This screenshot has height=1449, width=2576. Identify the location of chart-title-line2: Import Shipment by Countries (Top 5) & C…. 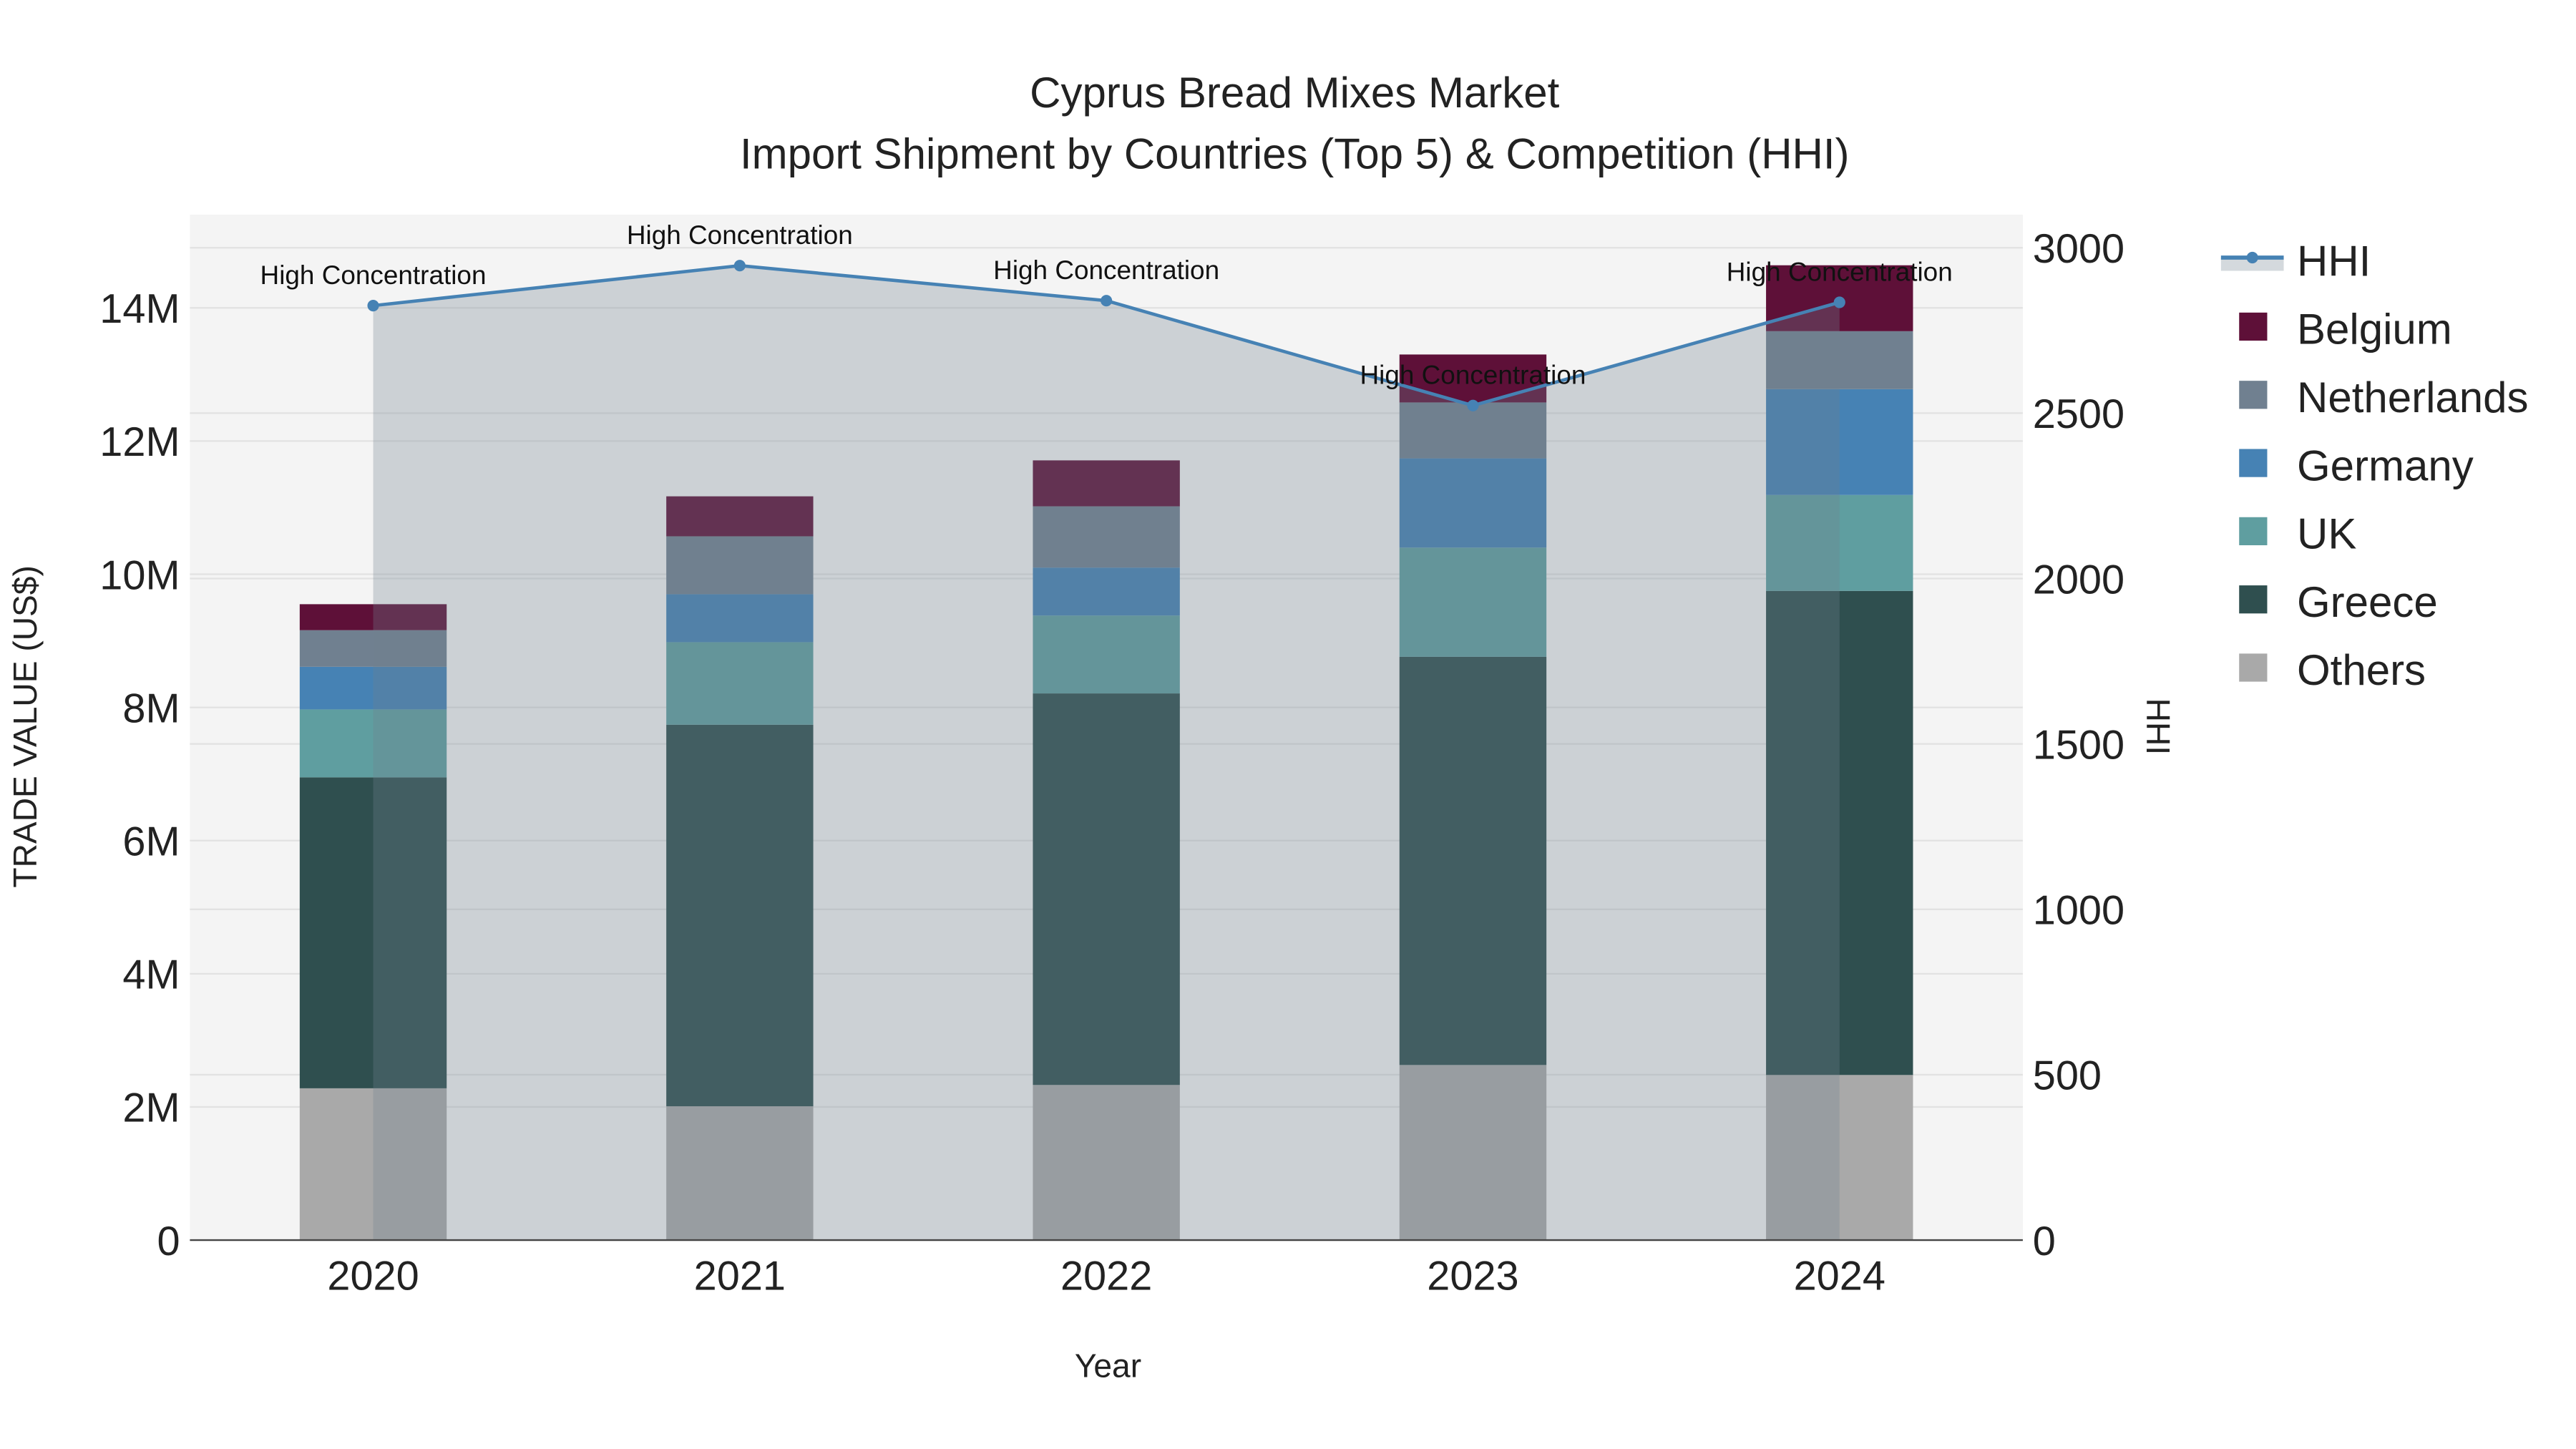
(1295, 153).